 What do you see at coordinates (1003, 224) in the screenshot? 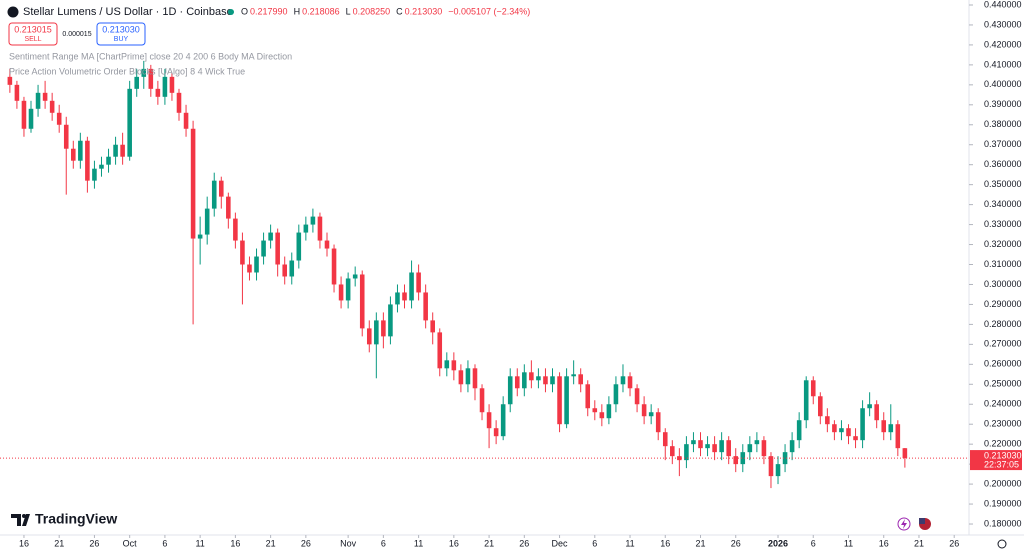
I see `y-tick-label: 0.330000` at bounding box center [1003, 224].